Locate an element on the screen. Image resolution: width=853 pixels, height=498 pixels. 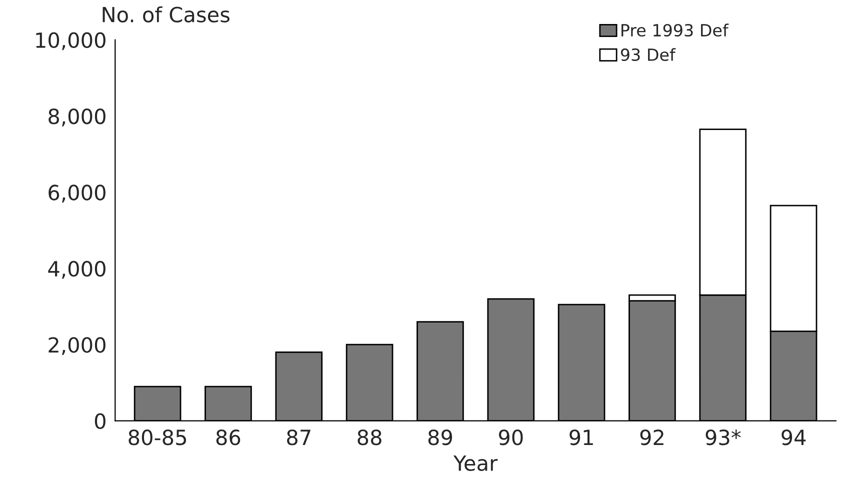
x-tick-label: 94 is located at coordinates (794, 438).